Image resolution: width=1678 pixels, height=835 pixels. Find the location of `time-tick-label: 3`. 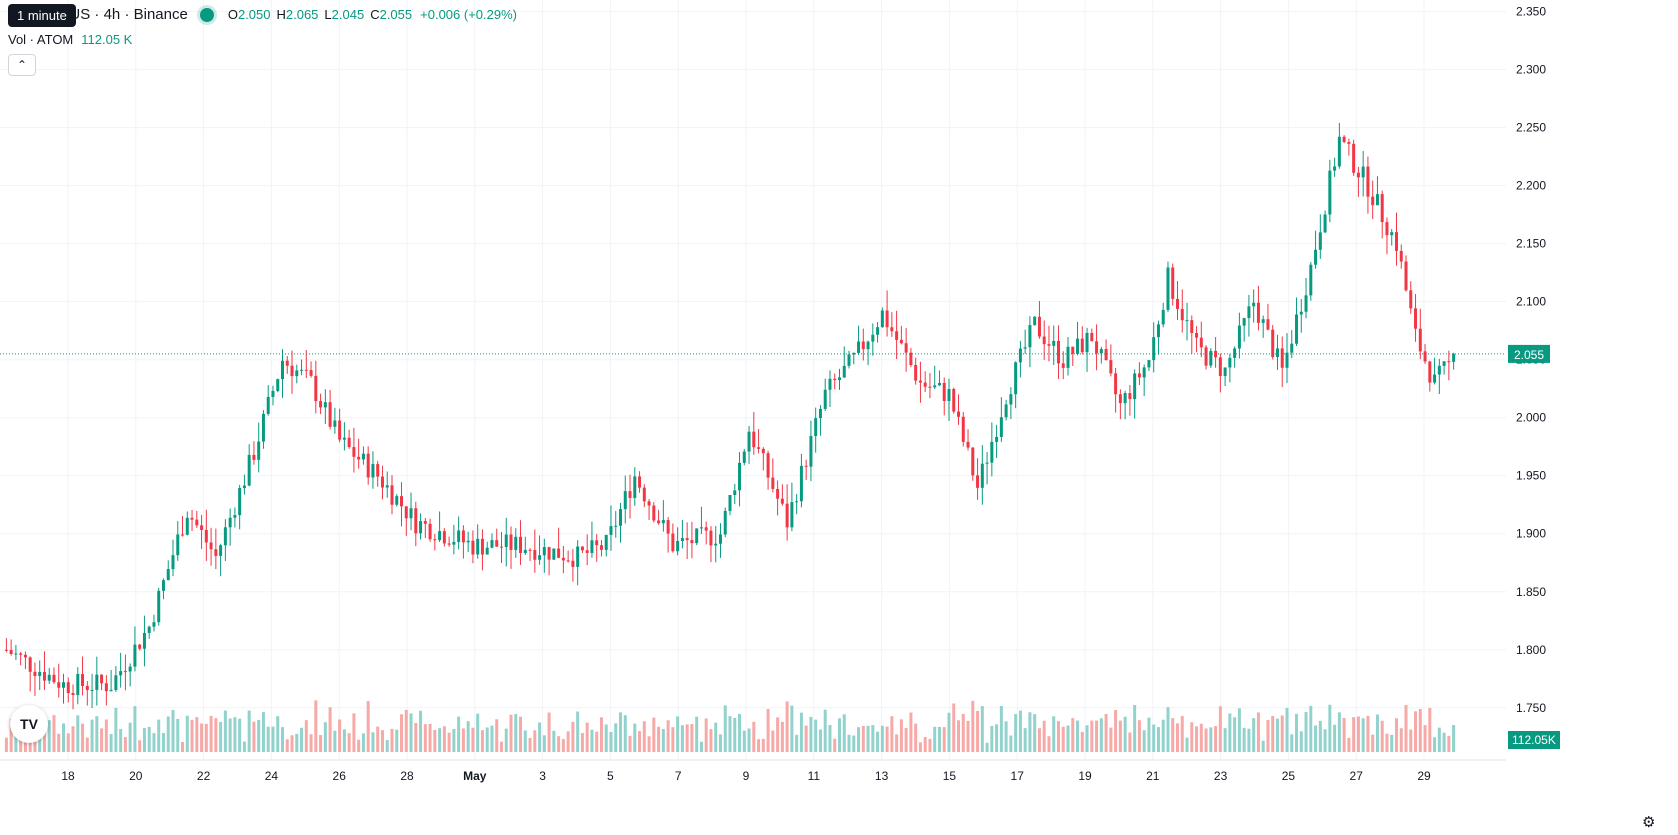

time-tick-label: 3 is located at coordinates (542, 776).